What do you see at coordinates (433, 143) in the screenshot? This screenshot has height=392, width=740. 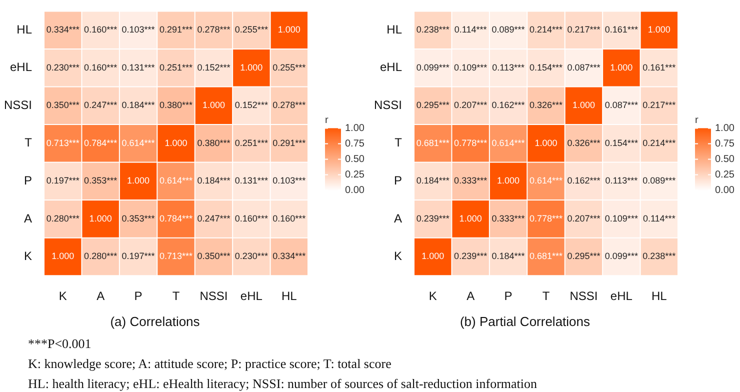 I see `data-label: 0.681***` at bounding box center [433, 143].